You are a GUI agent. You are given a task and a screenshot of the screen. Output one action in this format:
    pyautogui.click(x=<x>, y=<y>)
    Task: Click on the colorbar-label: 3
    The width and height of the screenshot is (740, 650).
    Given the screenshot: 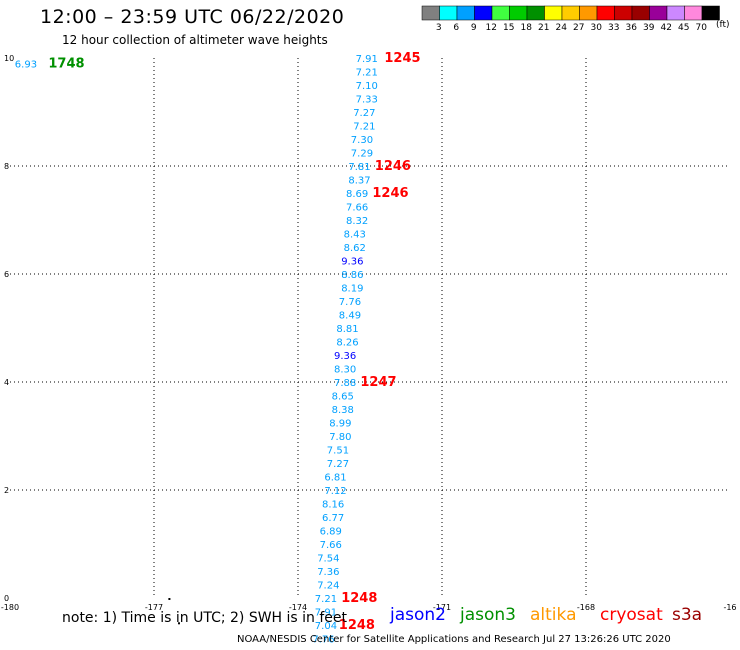 What is the action you would take?
    pyautogui.click(x=439, y=28)
    